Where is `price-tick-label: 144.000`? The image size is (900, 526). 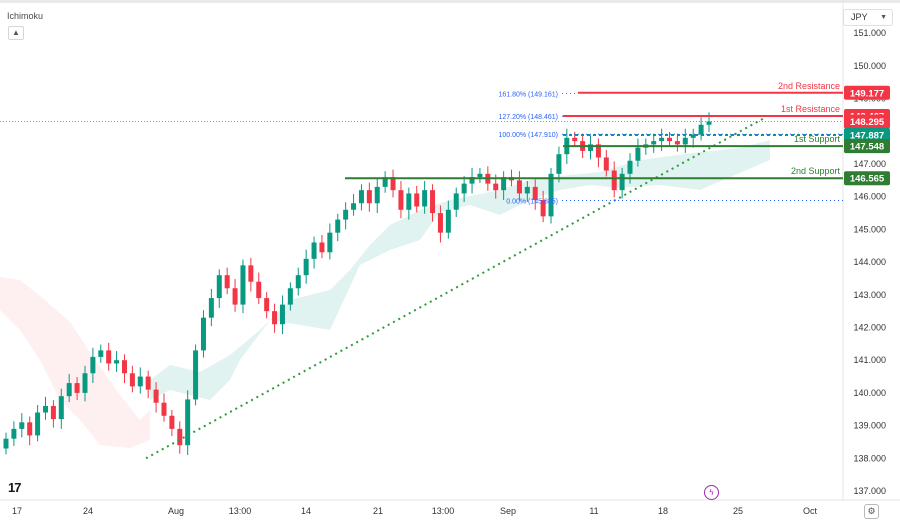 price-tick-label: 144.000 is located at coordinates (869, 262).